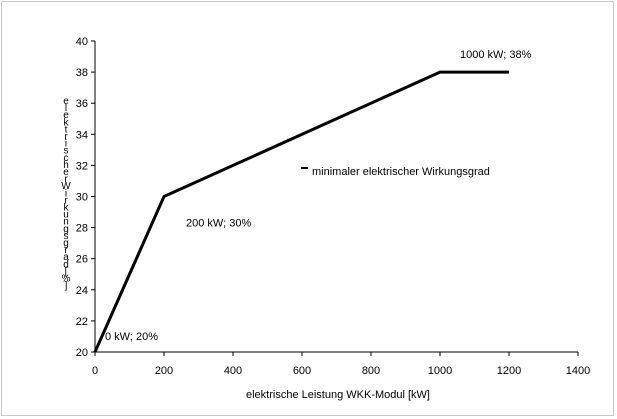 This screenshot has width=617, height=419. I want to click on y-axis-label-char: a, so click(66, 257).